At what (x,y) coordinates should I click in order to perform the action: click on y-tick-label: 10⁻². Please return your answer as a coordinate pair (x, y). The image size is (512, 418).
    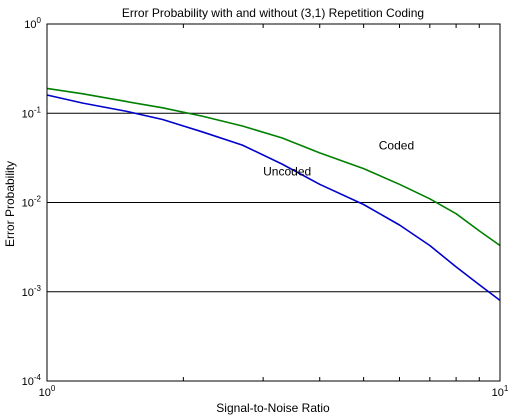
    Looking at the image, I should click on (32, 202).